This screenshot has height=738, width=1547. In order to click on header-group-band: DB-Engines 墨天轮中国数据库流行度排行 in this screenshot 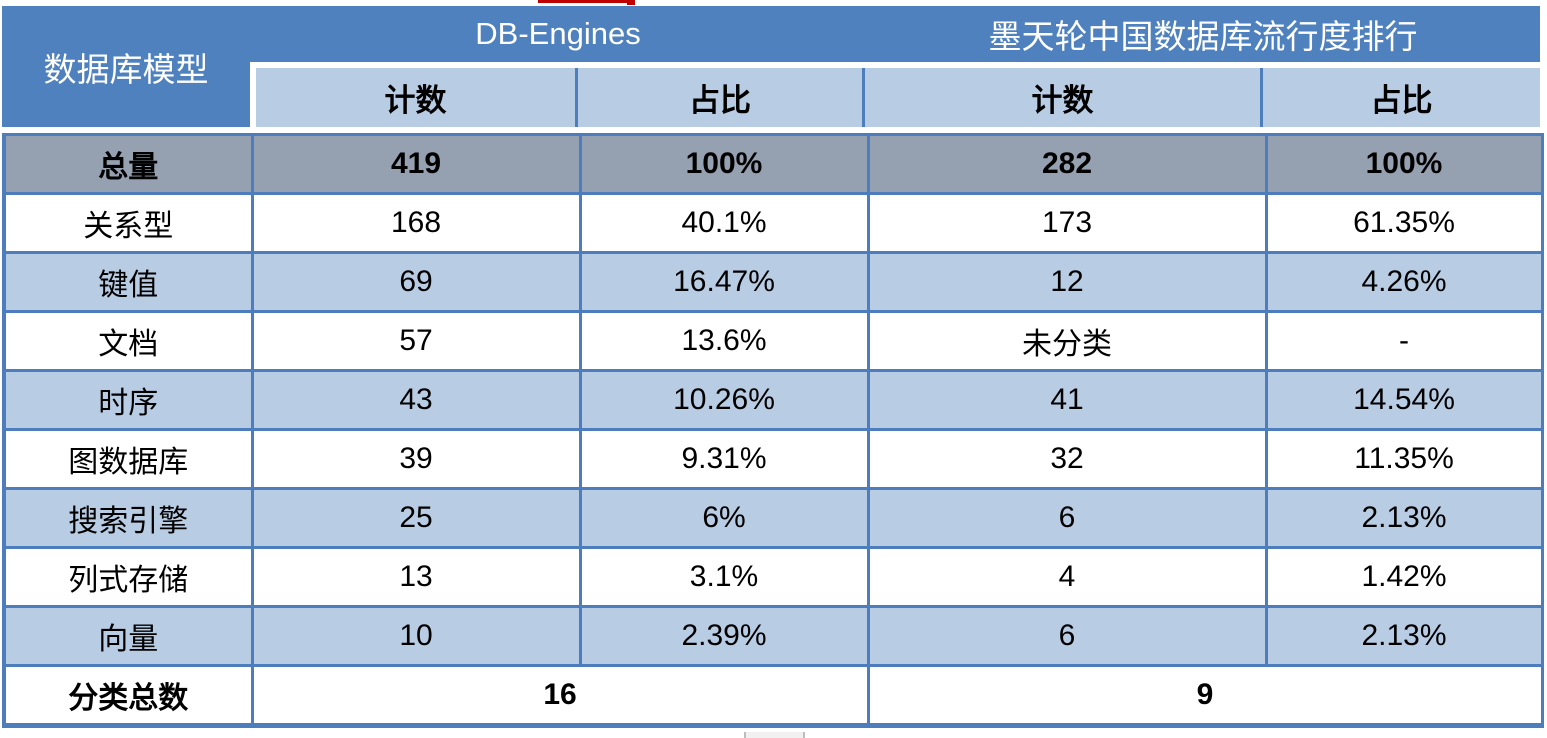, I will do `click(895, 34)`.